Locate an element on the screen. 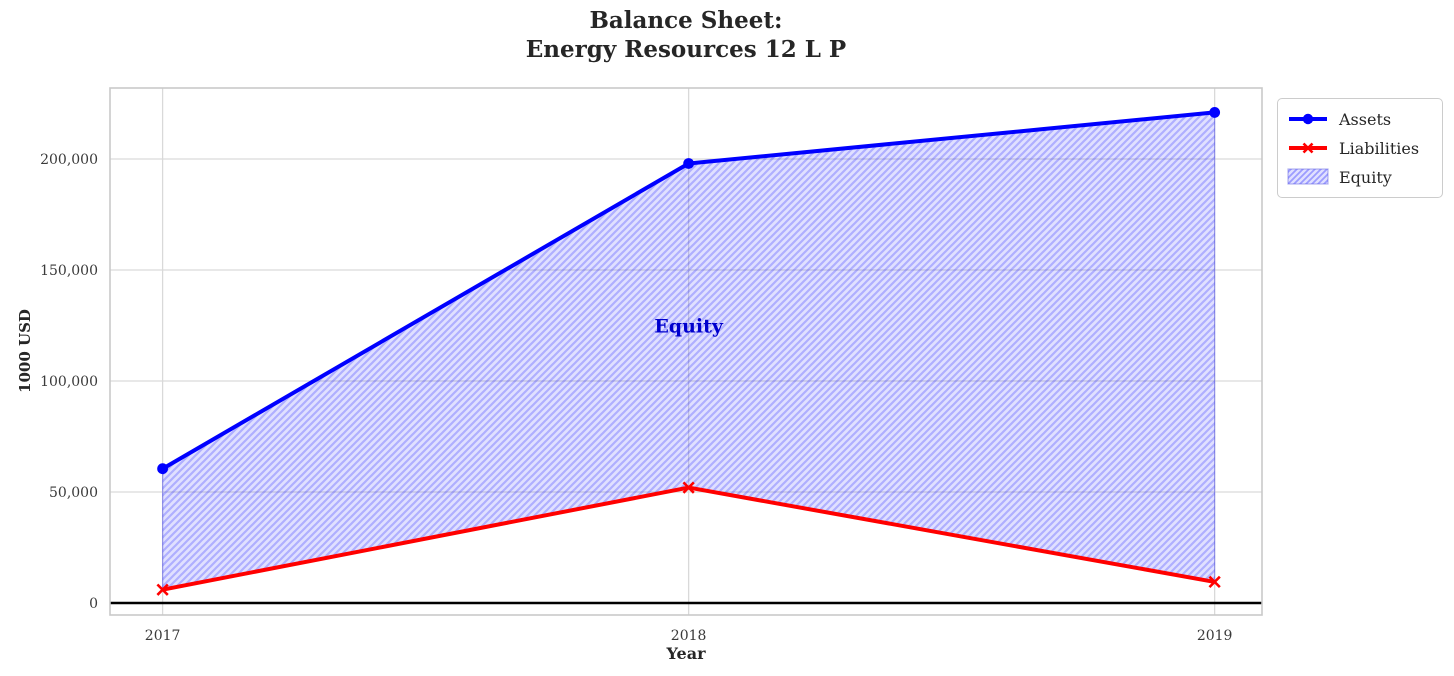 This screenshot has width=1454, height=676. y-tick-label: 0 is located at coordinates (93, 604).